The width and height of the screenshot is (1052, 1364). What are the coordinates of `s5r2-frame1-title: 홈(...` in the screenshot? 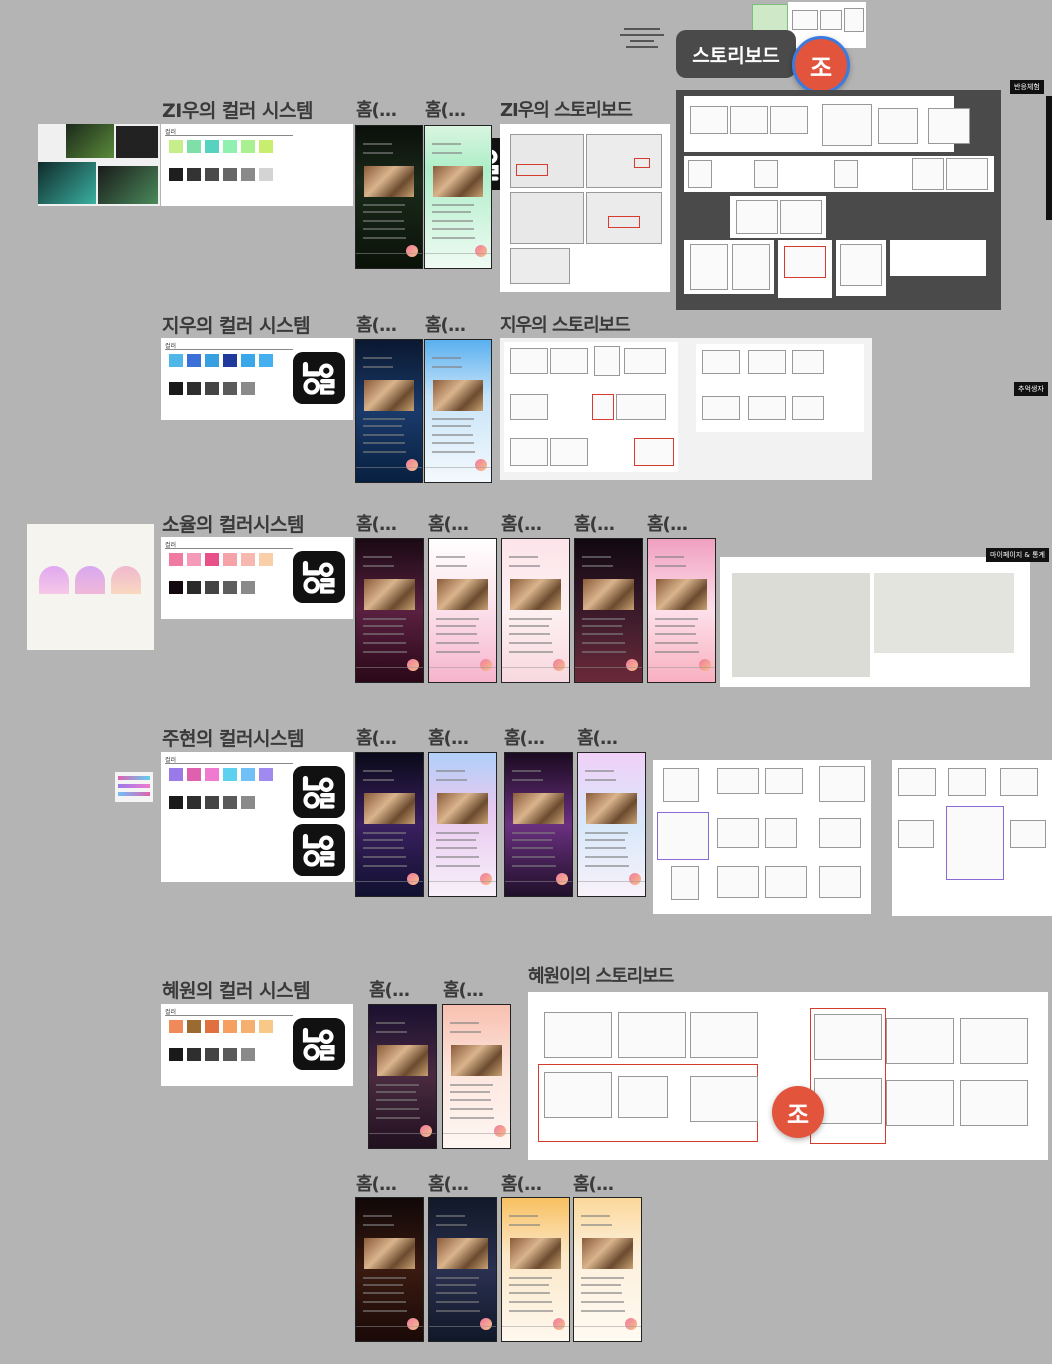 It's located at (376, 1184).